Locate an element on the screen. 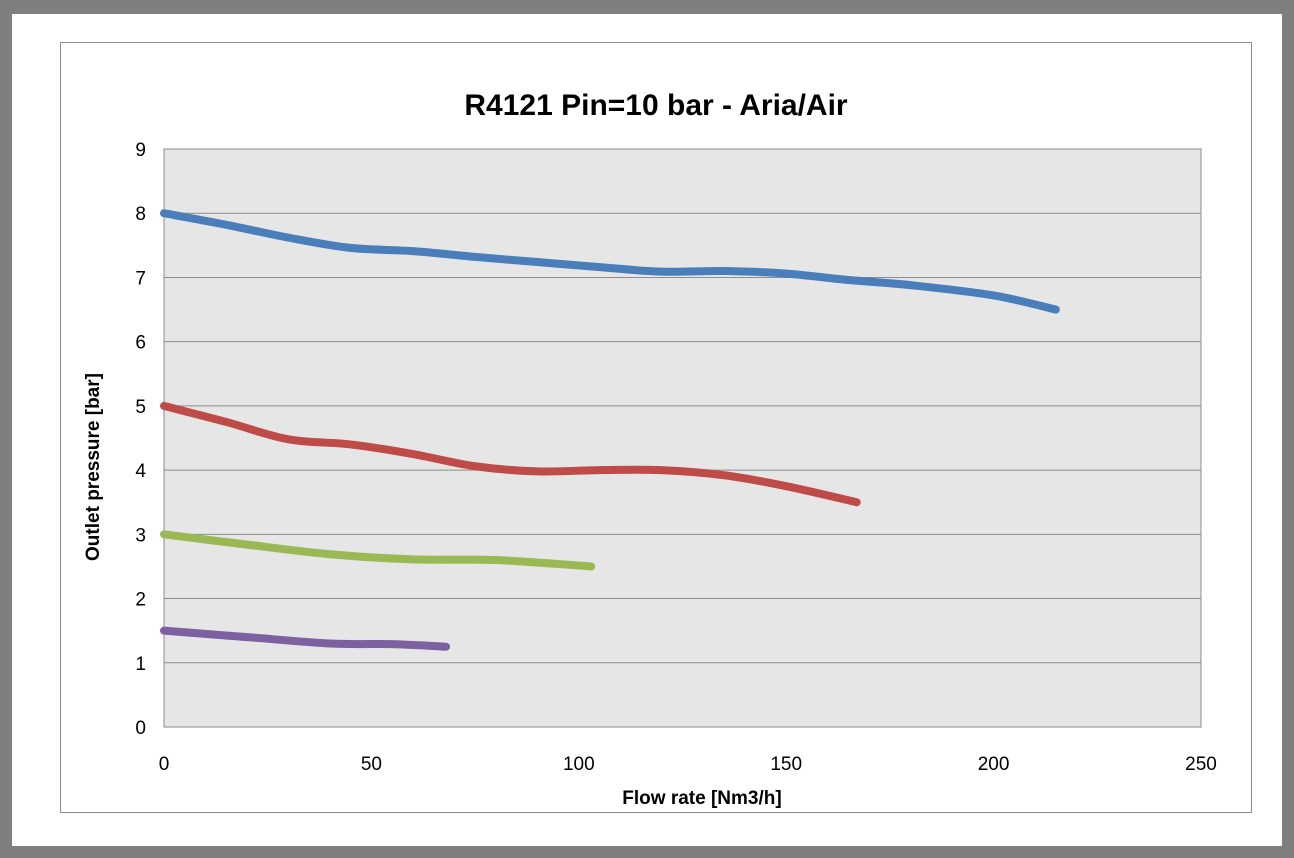 This screenshot has width=1294, height=858. x-axis-title: Flow rate [Nm3/h] is located at coordinates (701, 798).